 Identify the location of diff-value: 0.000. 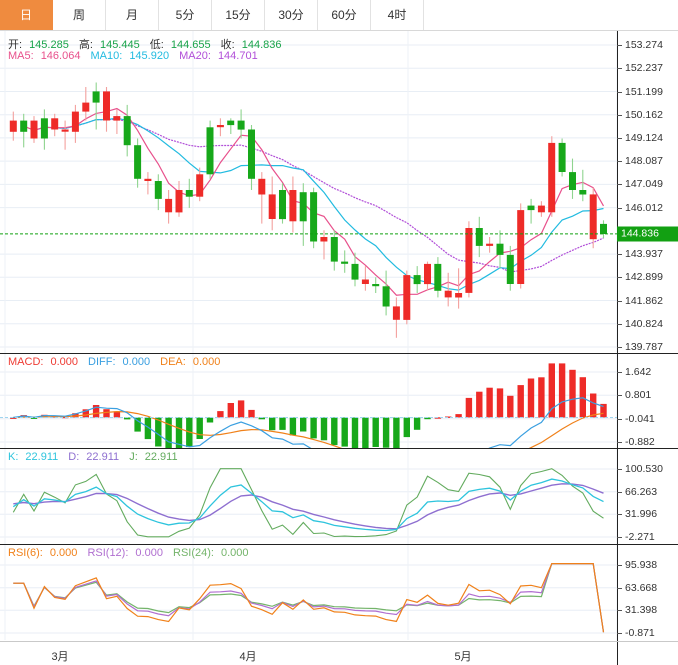
(136, 362).